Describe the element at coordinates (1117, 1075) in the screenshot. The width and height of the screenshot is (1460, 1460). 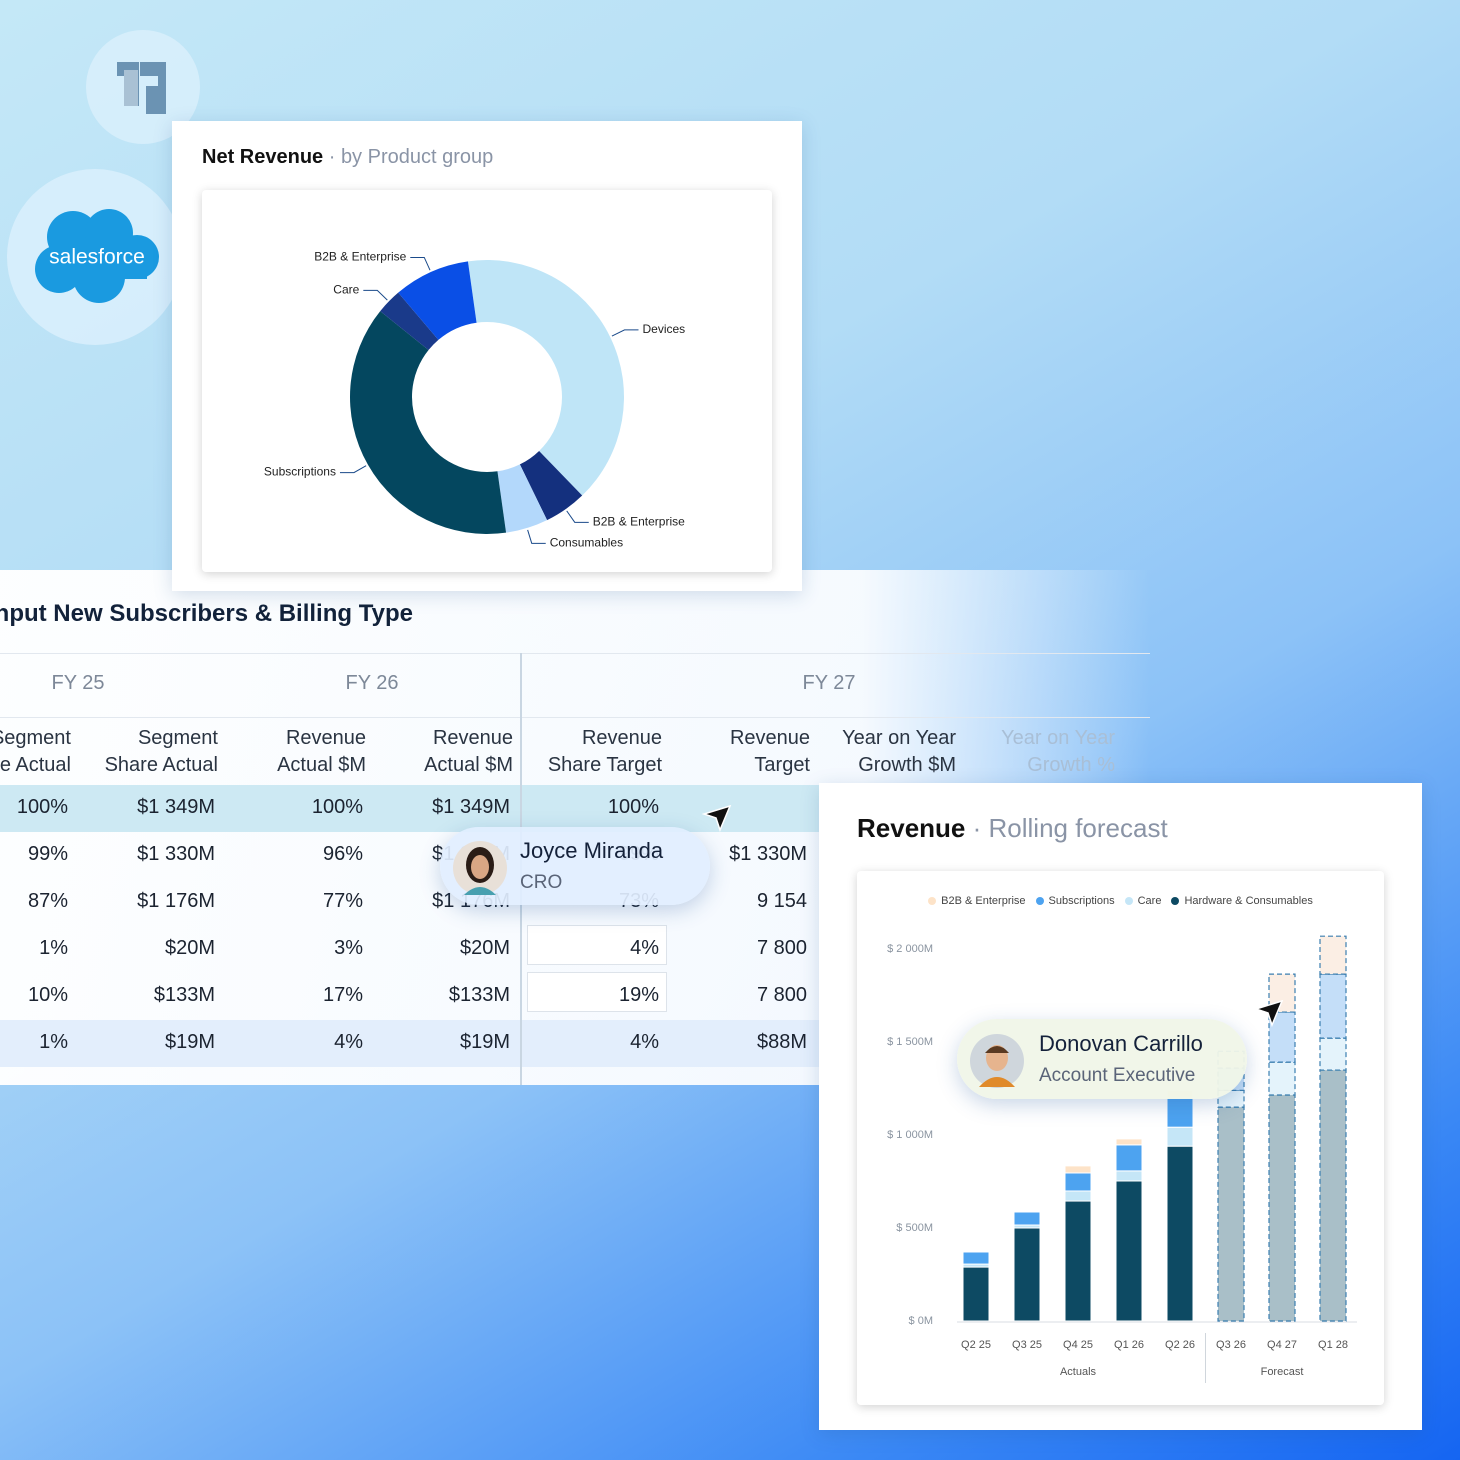
I see `person-role: Account Executive` at that location.